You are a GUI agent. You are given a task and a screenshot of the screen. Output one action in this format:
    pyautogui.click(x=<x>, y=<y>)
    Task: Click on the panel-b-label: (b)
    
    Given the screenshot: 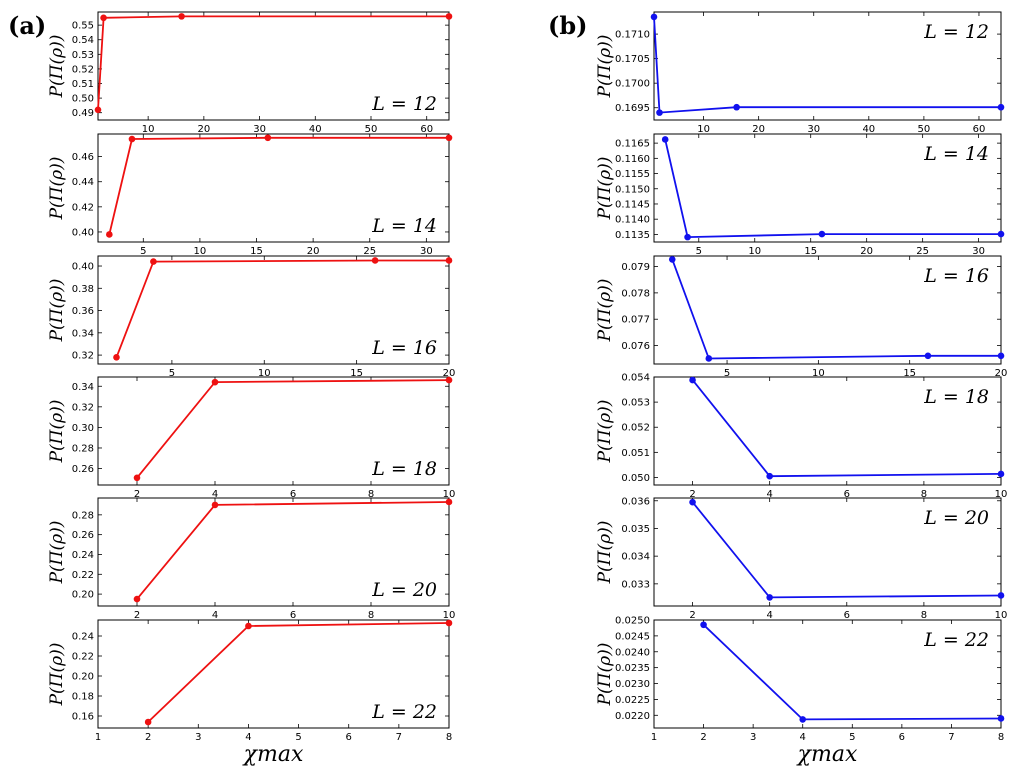 What is the action you would take?
    pyautogui.click(x=568, y=25)
    